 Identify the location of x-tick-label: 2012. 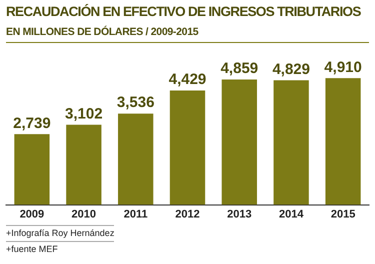
(187, 214).